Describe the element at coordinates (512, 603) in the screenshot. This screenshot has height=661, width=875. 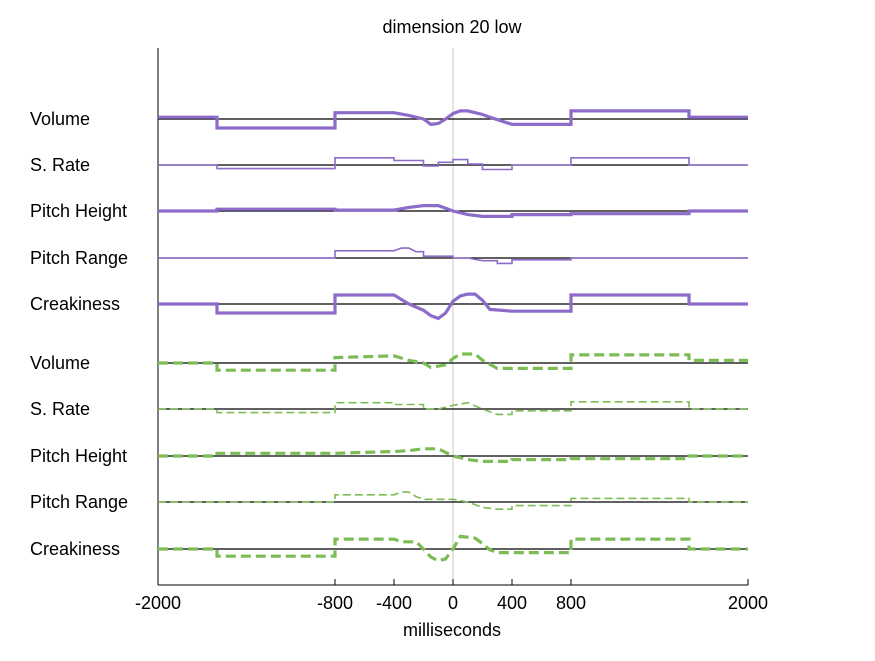
I see `x-tick-label: 400` at that location.